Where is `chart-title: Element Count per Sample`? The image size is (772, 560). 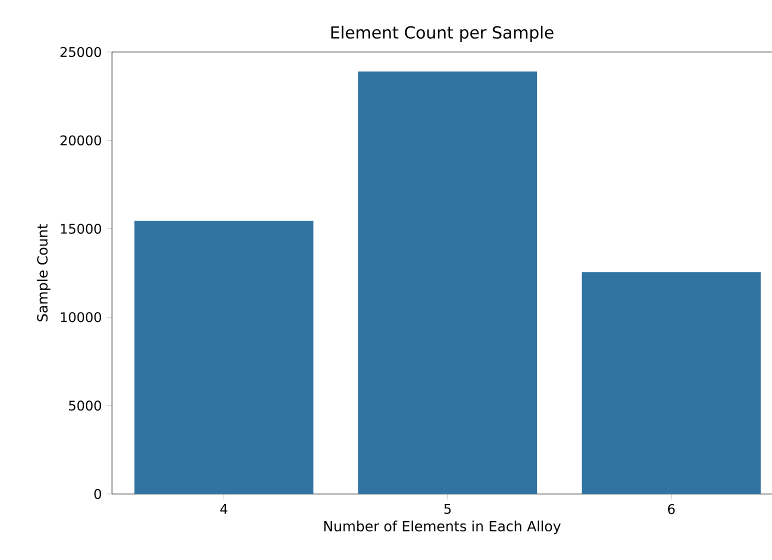
chart-title: Element Count per Sample is located at coordinates (442, 34).